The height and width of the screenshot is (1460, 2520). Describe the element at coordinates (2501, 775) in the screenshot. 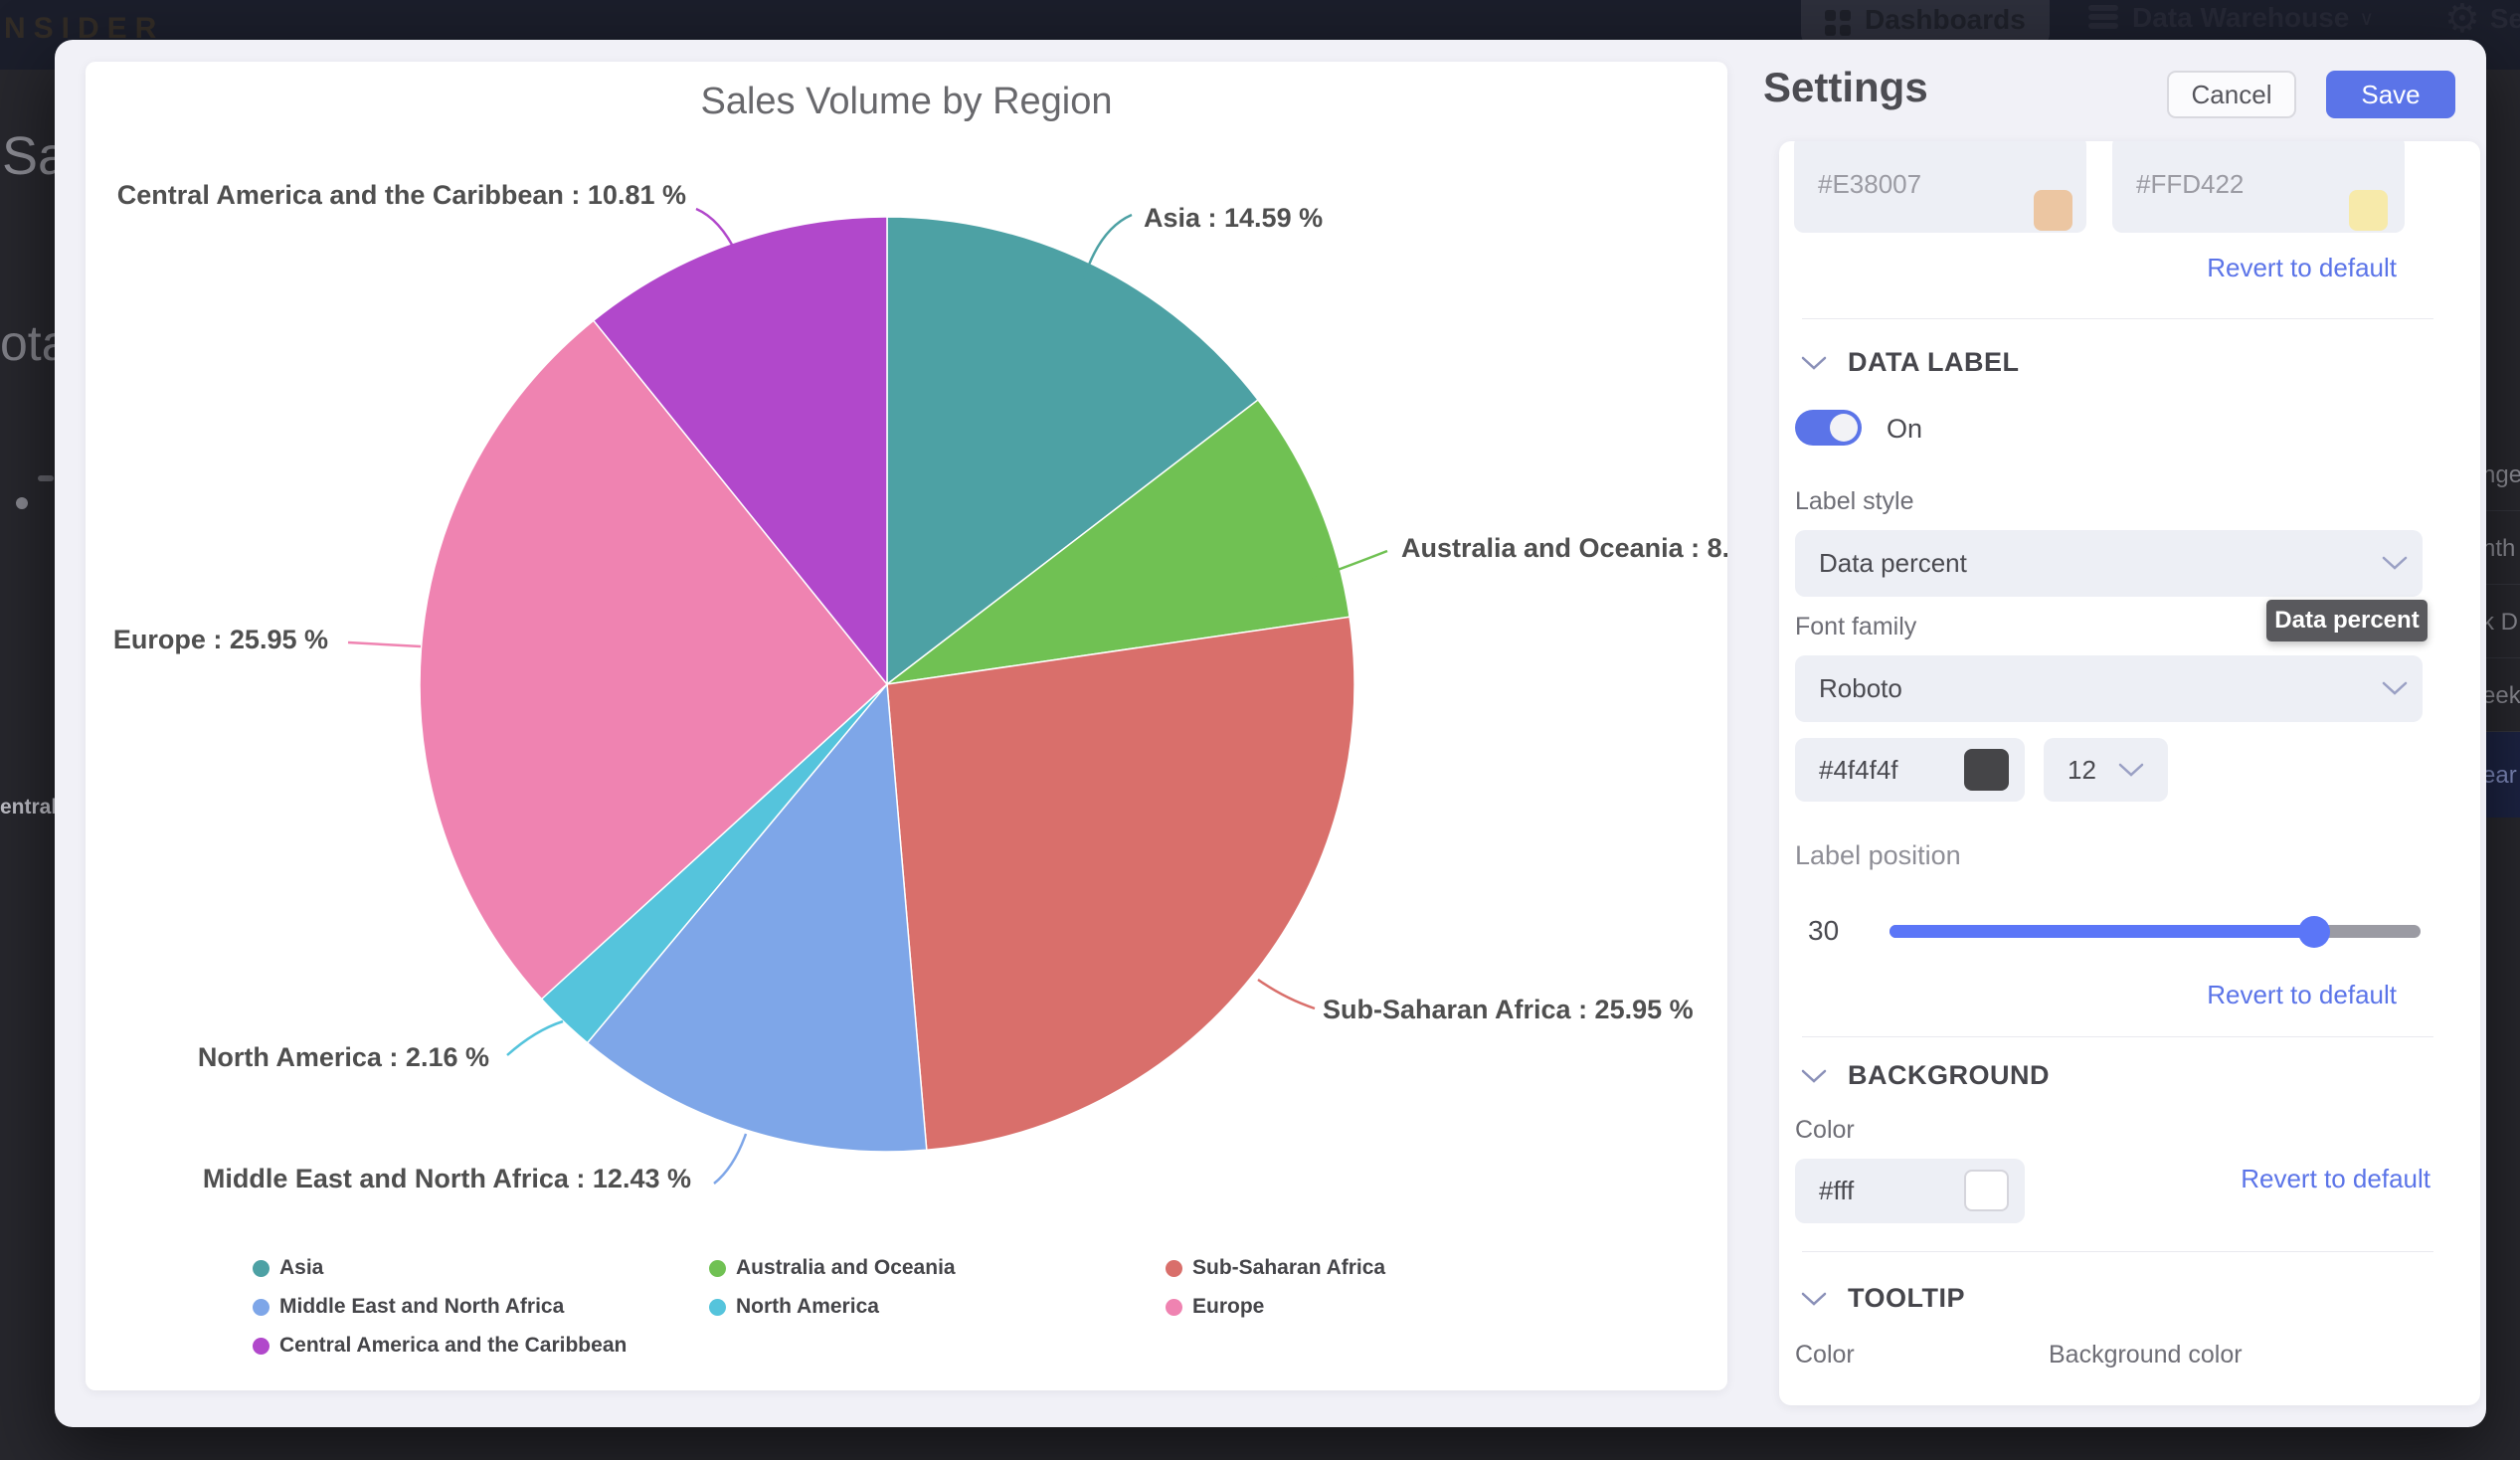

I see `background-menu-item: ear` at that location.